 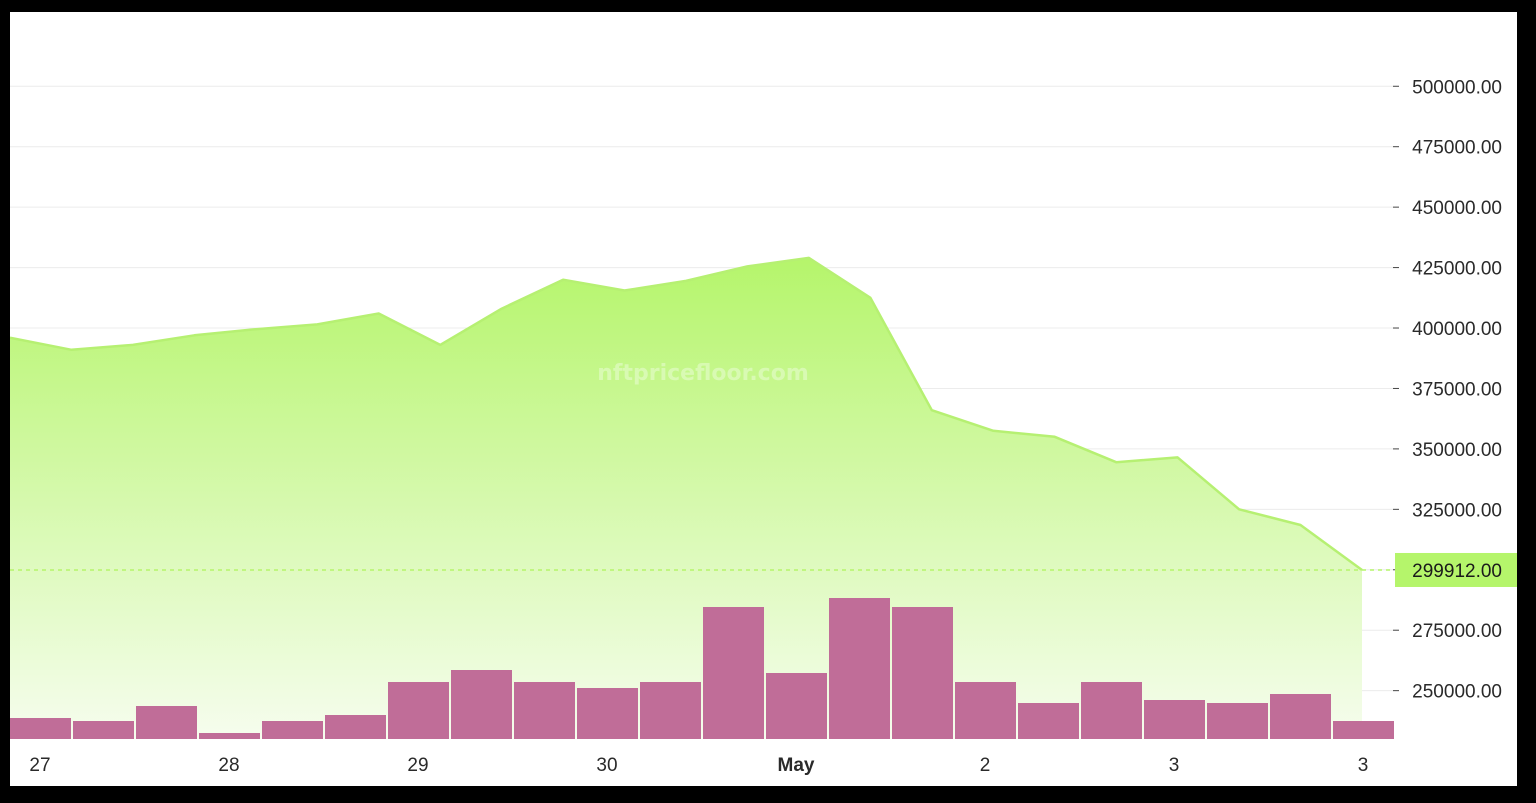 What do you see at coordinates (1457, 148) in the screenshot?
I see `y-tick-label: 475000.00` at bounding box center [1457, 148].